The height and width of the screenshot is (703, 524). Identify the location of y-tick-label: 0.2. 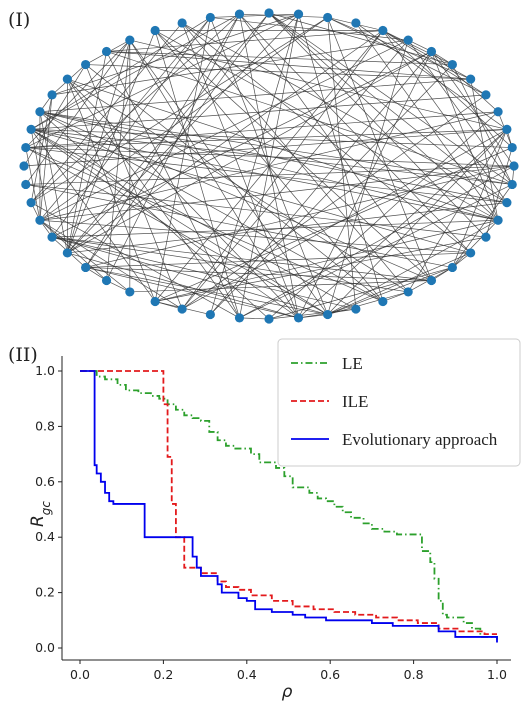
(45, 592).